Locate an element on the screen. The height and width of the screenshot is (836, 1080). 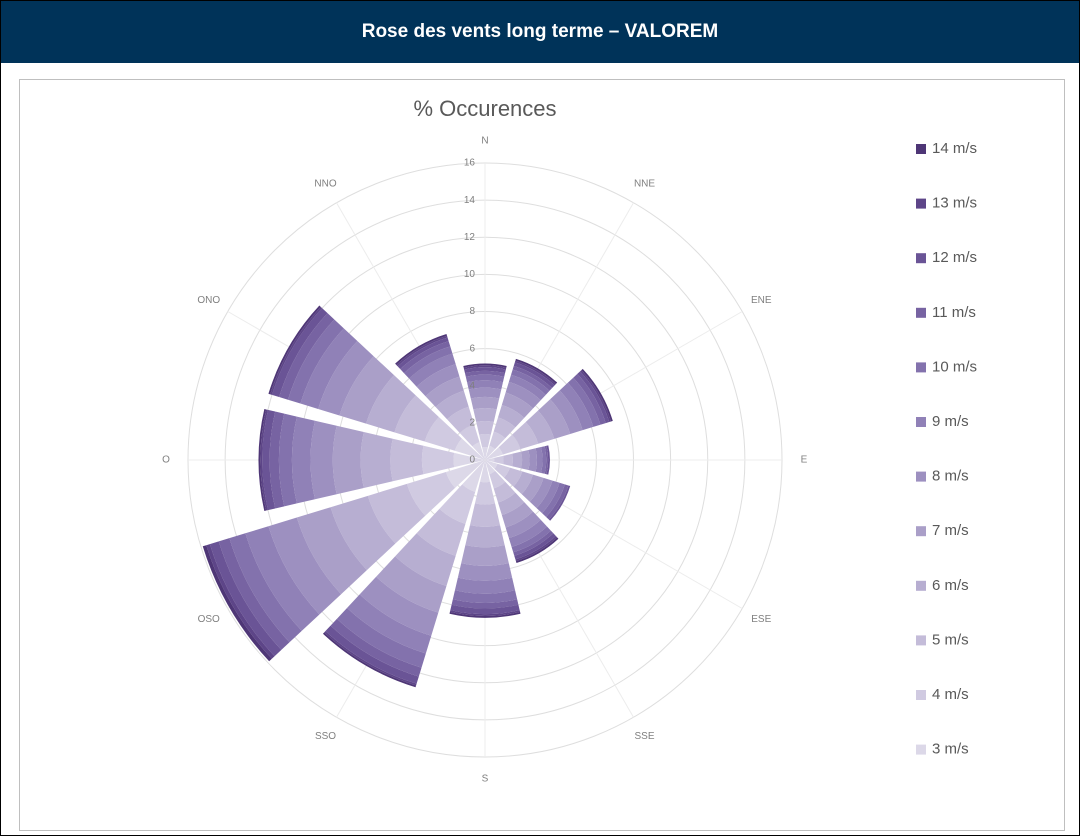
legend-label: 14 m/s is located at coordinates (954, 148).